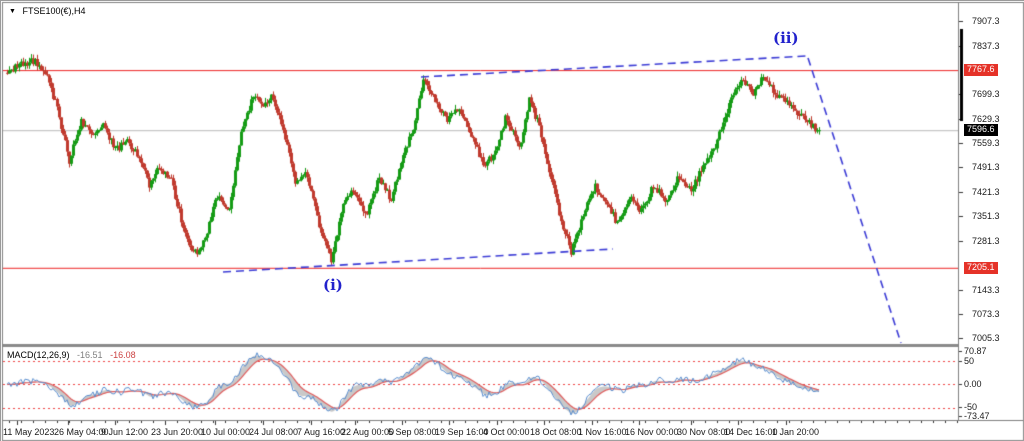 The width and height of the screenshot is (1024, 441). I want to click on time-label: 23 Jun 20:00, so click(177, 432).